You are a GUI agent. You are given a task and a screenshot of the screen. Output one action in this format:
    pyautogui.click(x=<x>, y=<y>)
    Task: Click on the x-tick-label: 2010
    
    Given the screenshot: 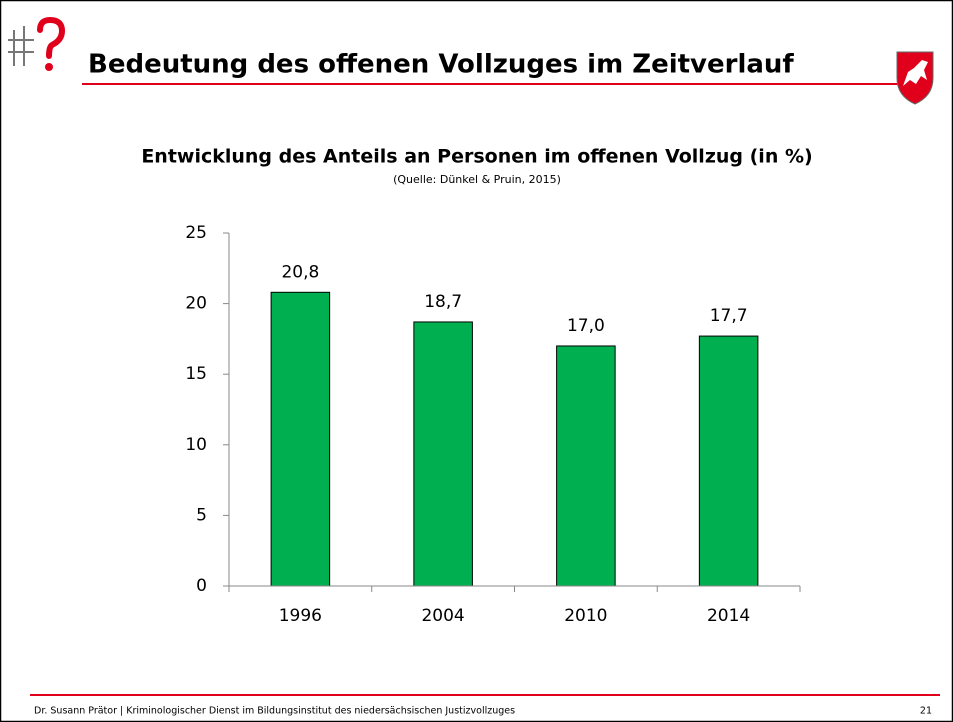 What is the action you would take?
    pyautogui.click(x=585, y=616)
    